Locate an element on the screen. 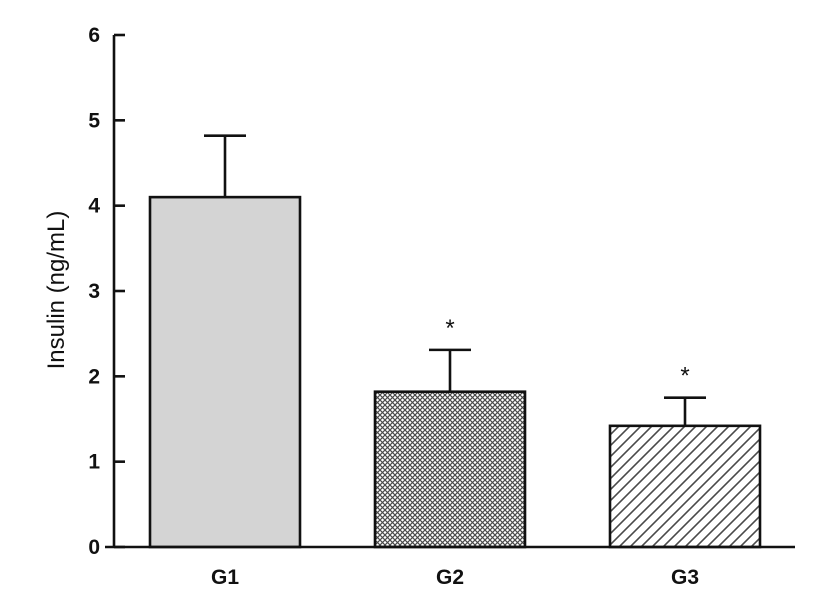 The height and width of the screenshot is (607, 827). bar-g1 is located at coordinates (225, 372).